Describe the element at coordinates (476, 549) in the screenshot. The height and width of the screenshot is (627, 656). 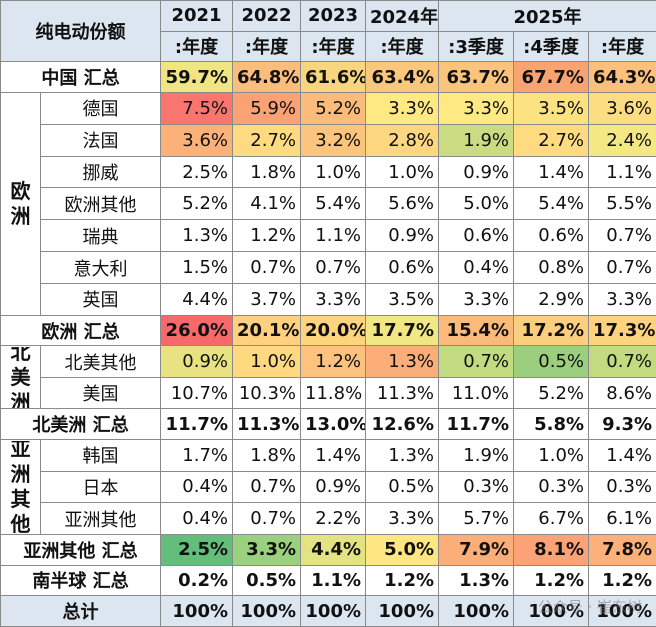
I see `value-cell: 7.9%` at that location.